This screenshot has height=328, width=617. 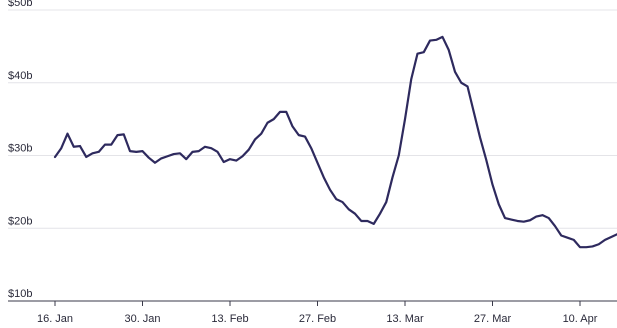 I want to click on x-tick-label: 13. Feb, so click(x=229, y=319).